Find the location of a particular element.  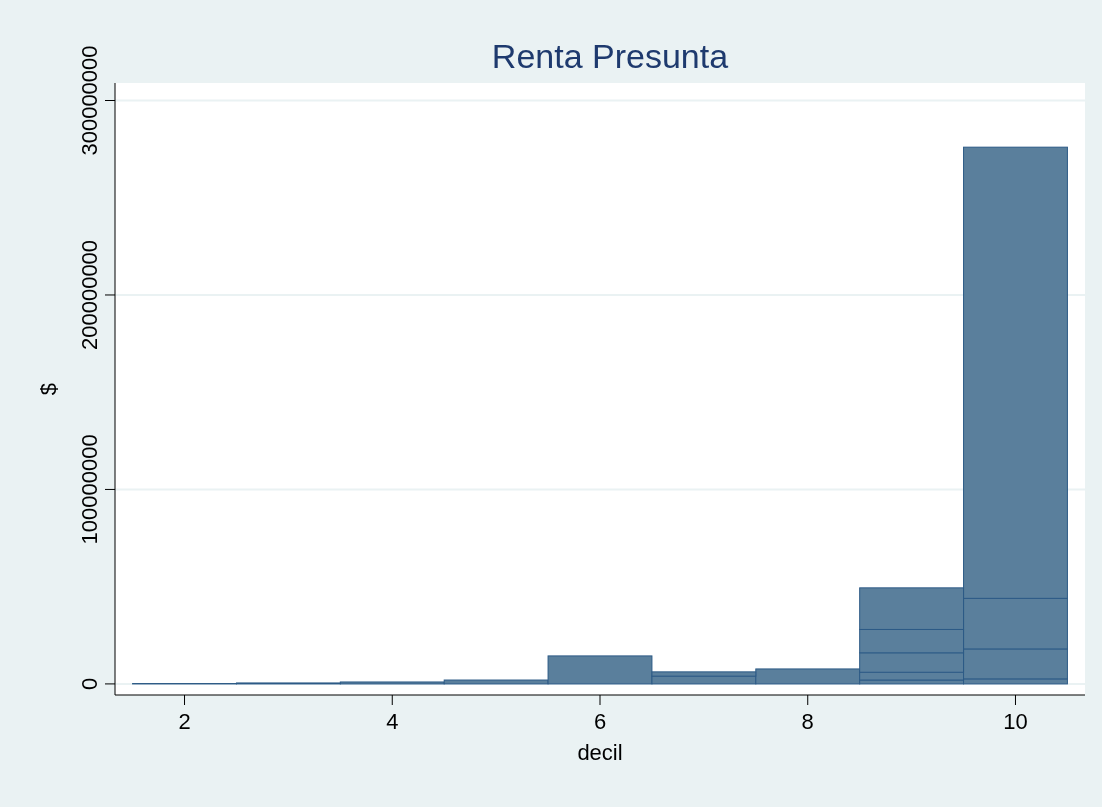

y-tick-label: 200000000 is located at coordinates (89, 295).